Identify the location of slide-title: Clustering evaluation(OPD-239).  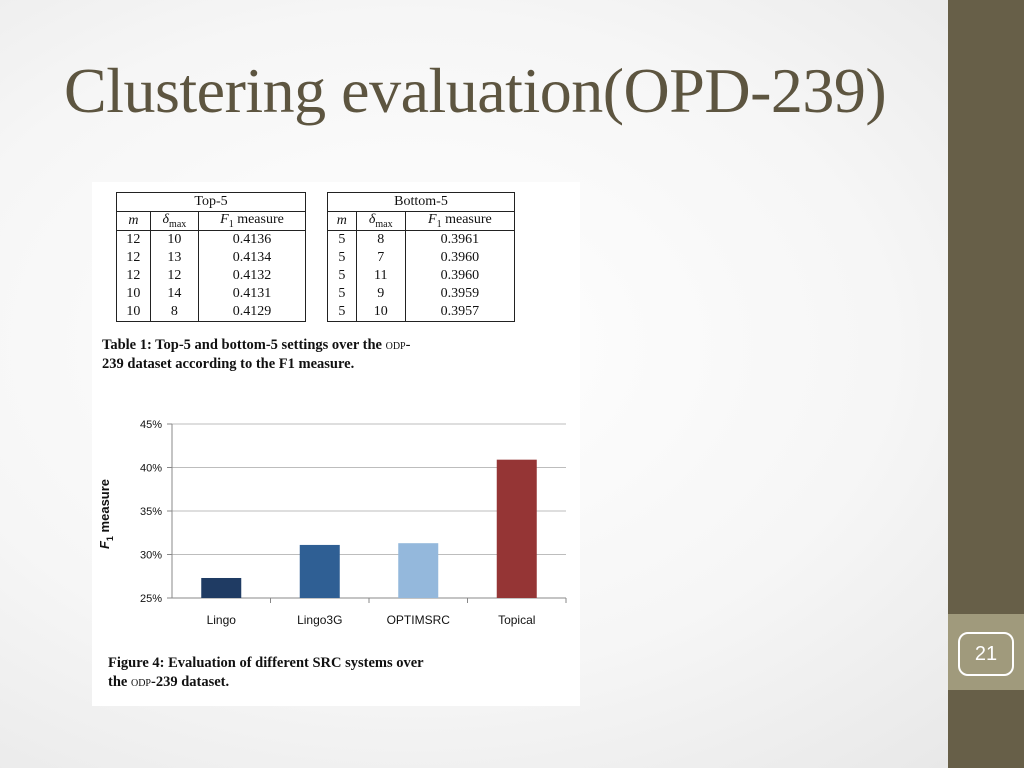
(475, 90).